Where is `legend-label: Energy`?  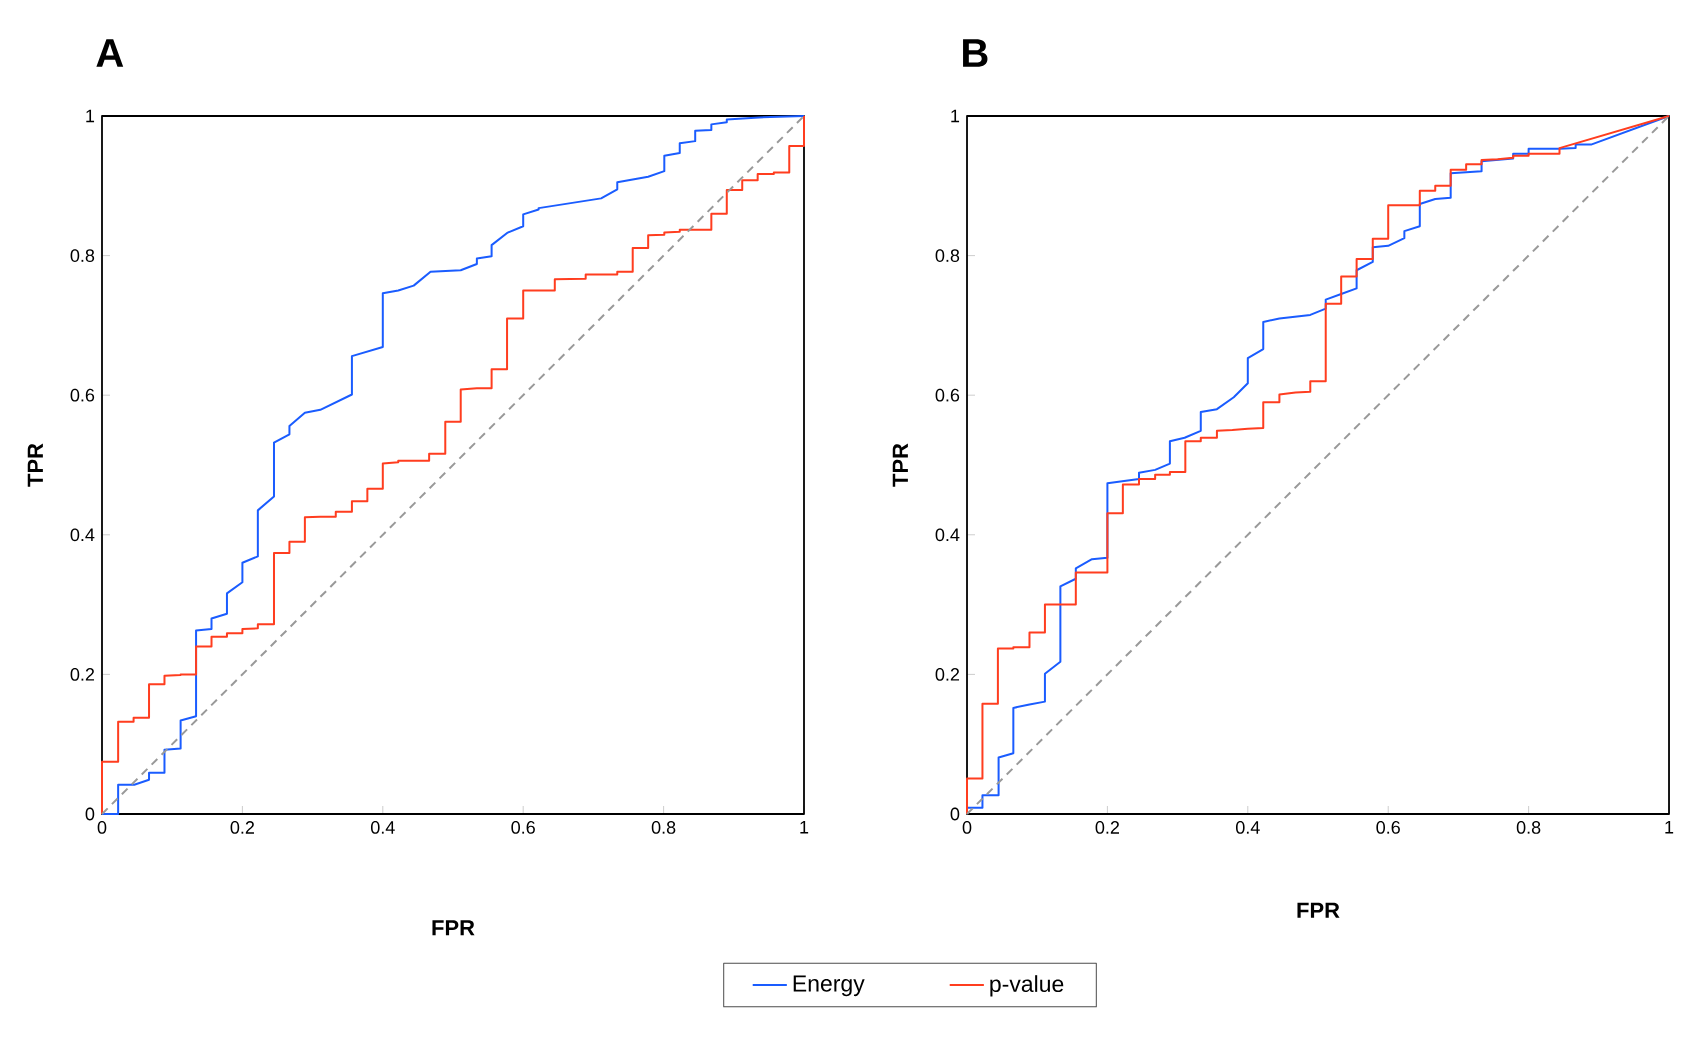
legend-label: Energy is located at coordinates (829, 986).